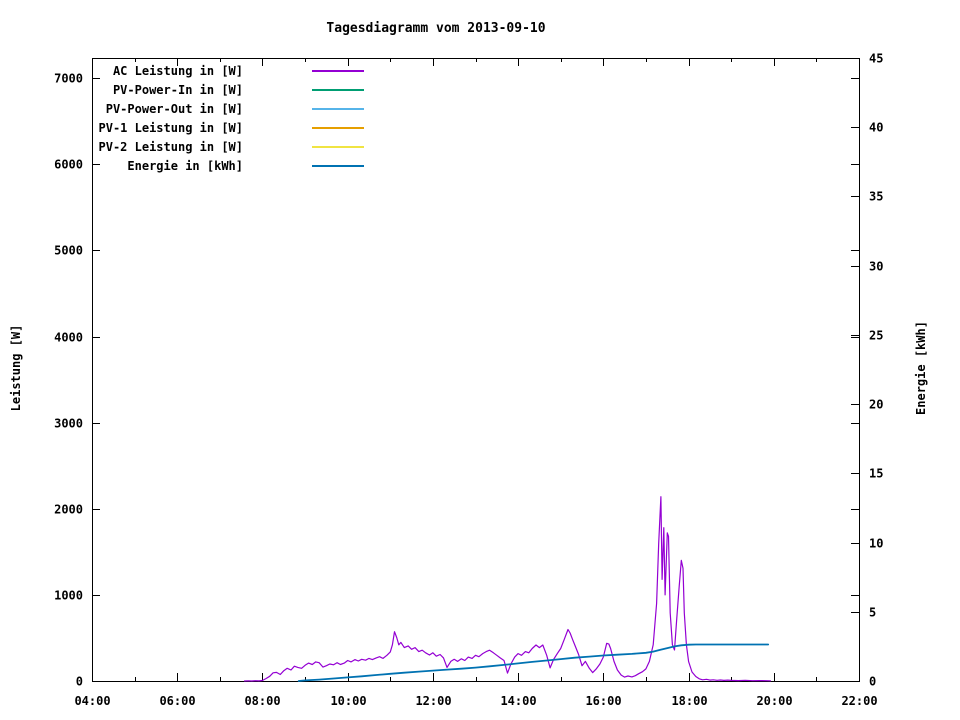 The width and height of the screenshot is (960, 720). What do you see at coordinates (533, 662) in the screenshot?
I see `series-line-energie-in-kwh` at bounding box center [533, 662].